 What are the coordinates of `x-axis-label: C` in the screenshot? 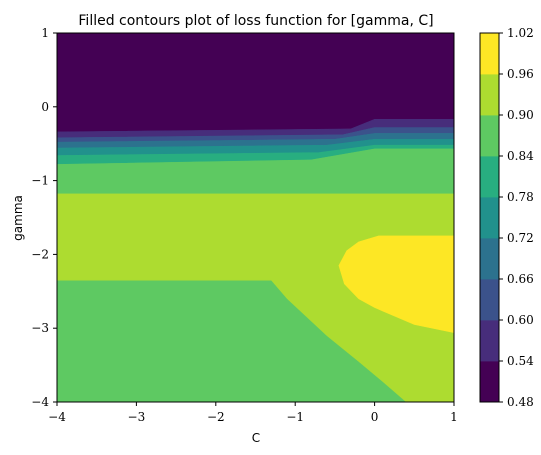 It's located at (256, 438).